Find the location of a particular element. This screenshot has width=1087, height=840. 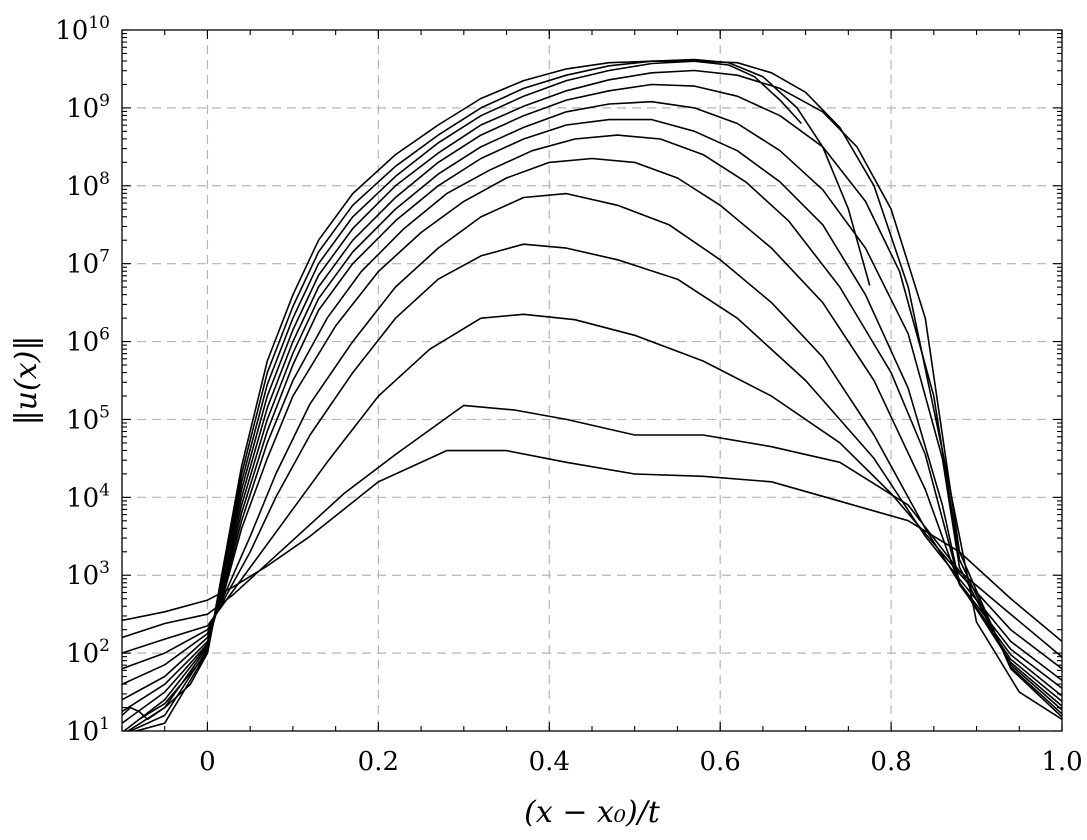

y-tick-label: 10⁵ is located at coordinates (88, 418).